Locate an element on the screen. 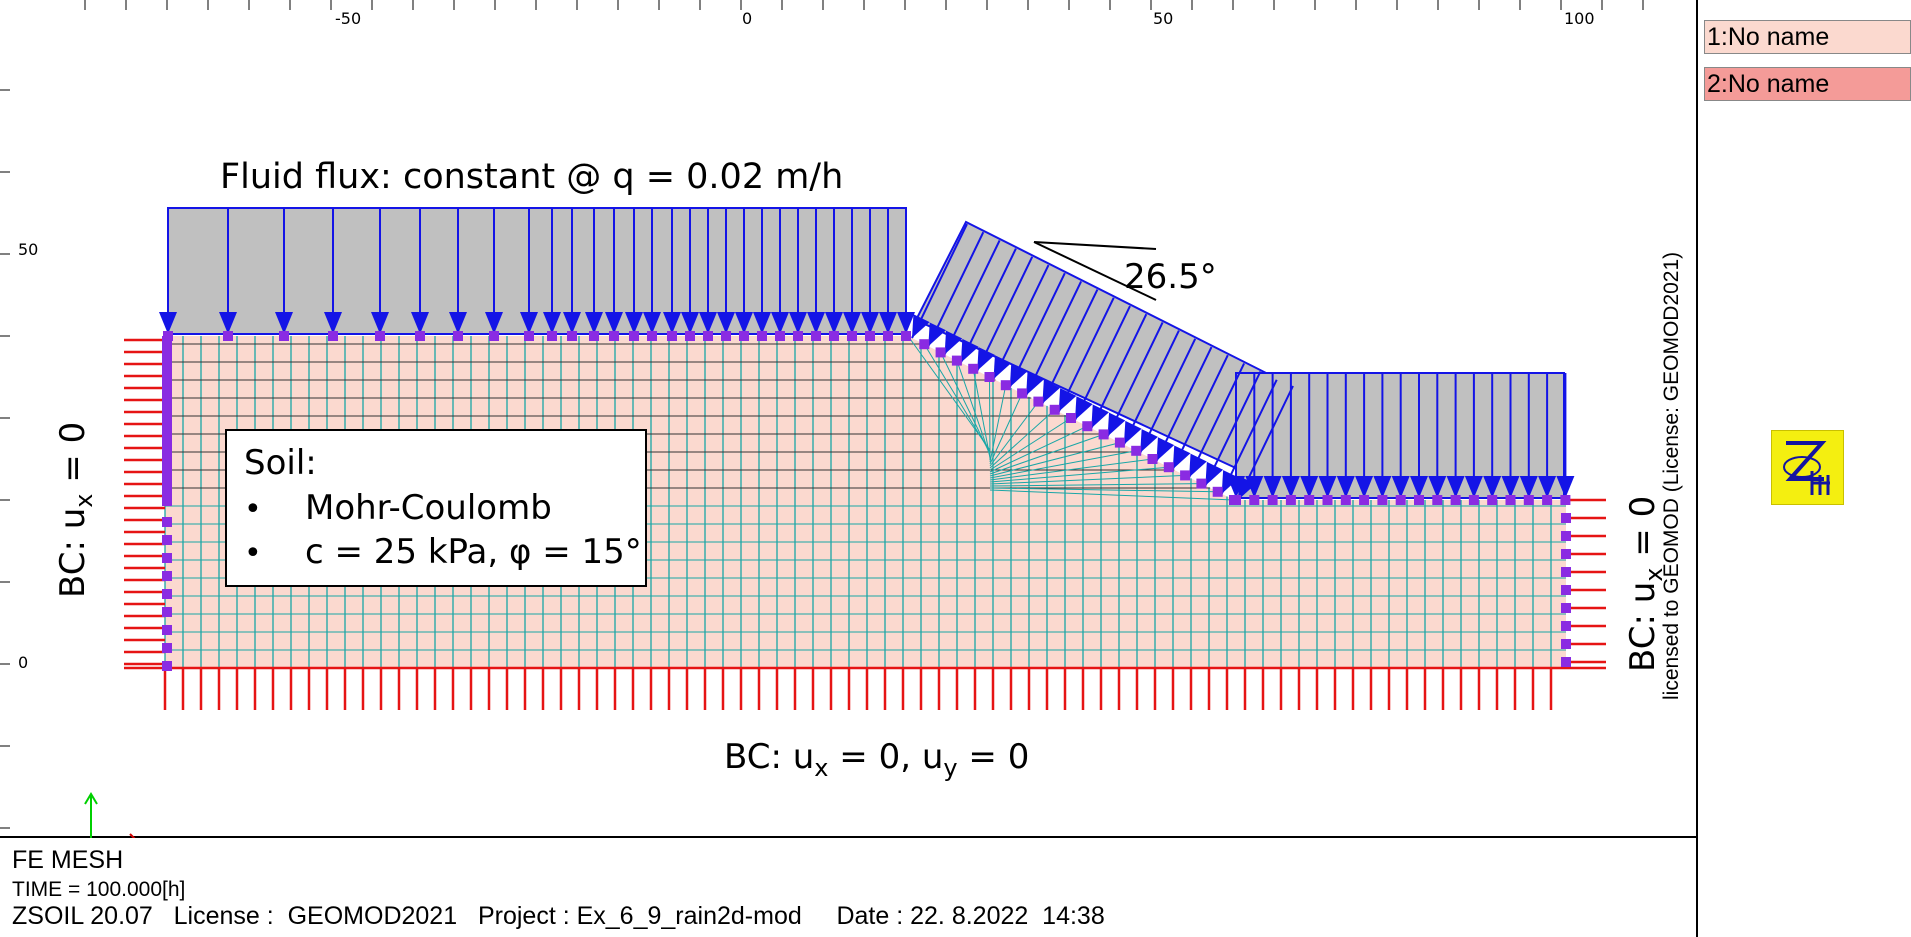 The width and height of the screenshot is (1911, 937). angle-indicator-line is located at coordinates (1095, 271).